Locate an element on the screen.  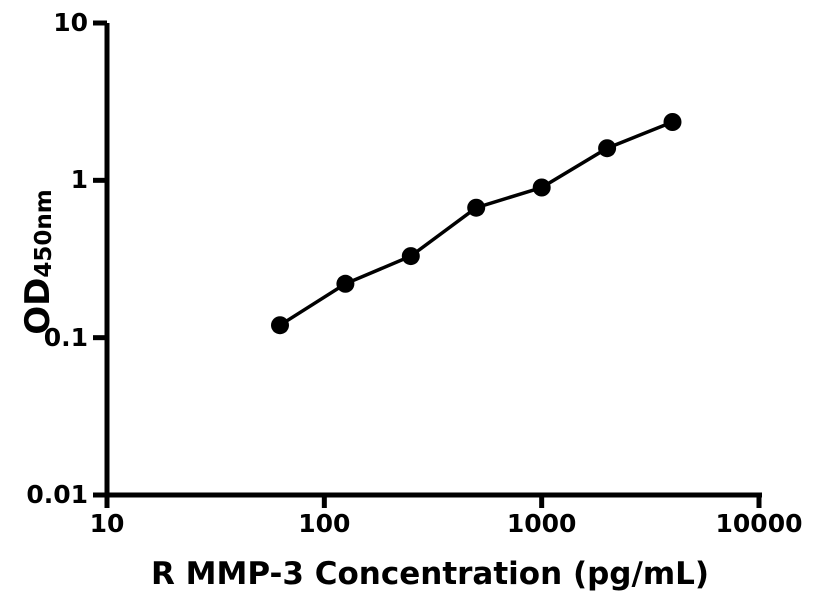
x-tick-label: 1000 is located at coordinates (541, 523).